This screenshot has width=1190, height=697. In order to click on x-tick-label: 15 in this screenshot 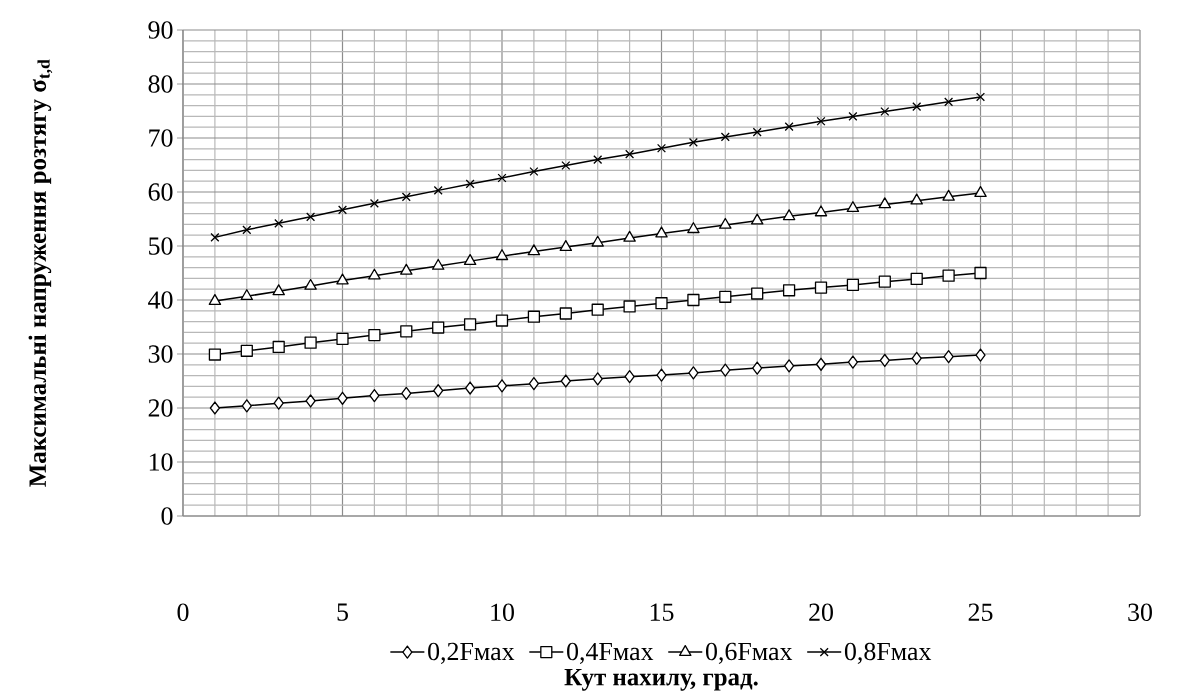, I will do `click(662, 612)`.